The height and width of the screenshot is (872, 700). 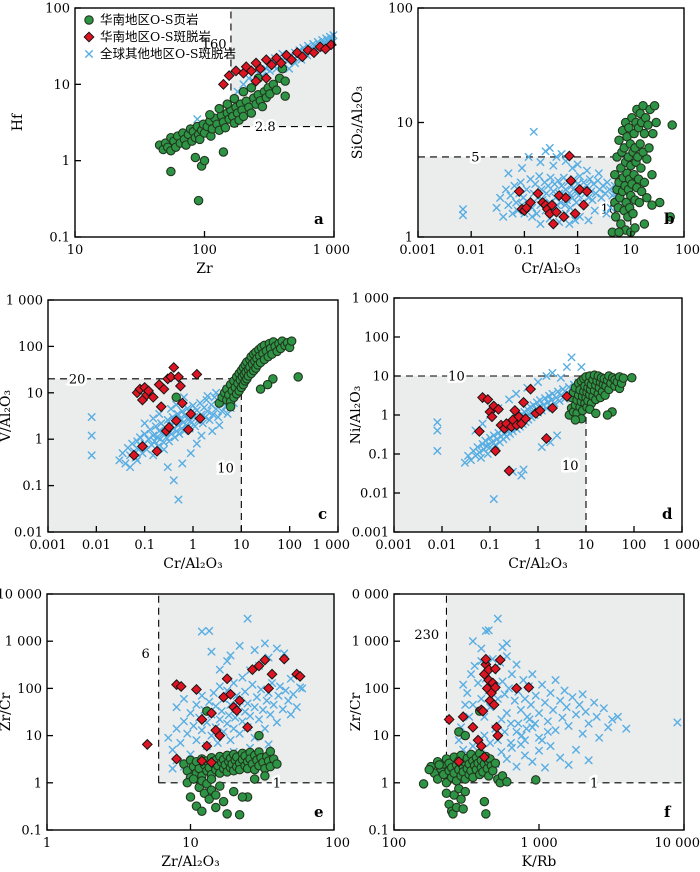 I want to click on panel-letter-f: f, so click(x=668, y=812).